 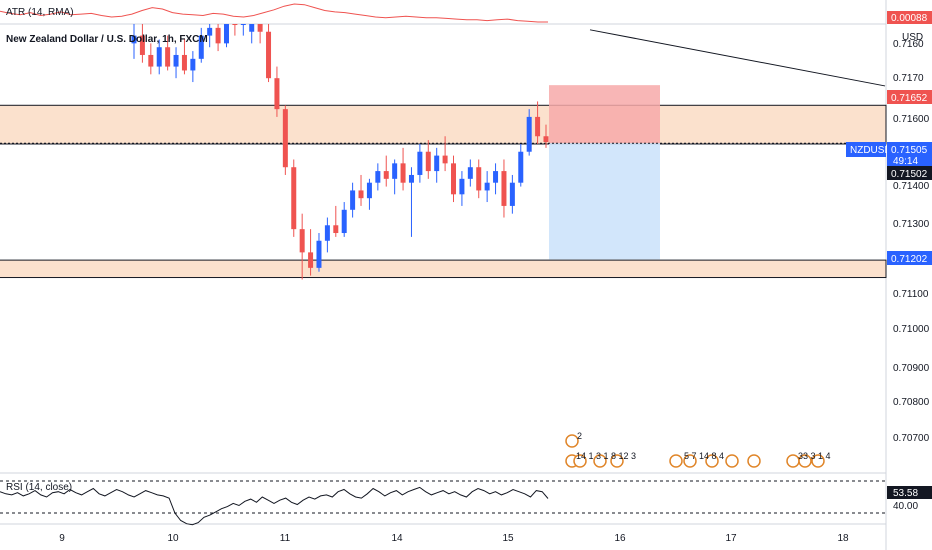 What do you see at coordinates (604, 201) in the screenshot?
I see `position-stop-zone` at bounding box center [604, 201].